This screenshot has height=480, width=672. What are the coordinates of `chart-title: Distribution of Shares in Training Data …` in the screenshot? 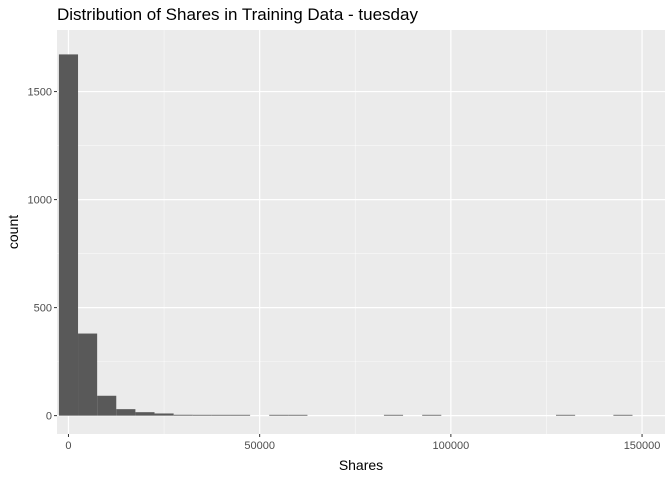 It's located at (237, 14).